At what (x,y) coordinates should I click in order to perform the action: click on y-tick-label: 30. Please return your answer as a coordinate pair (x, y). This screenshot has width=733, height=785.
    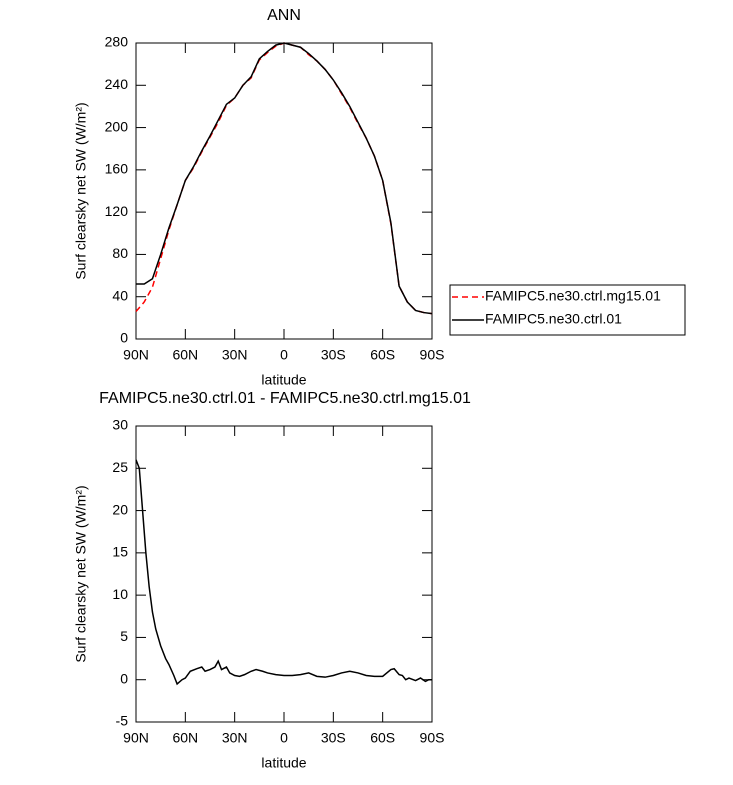
    Looking at the image, I should click on (120, 425).